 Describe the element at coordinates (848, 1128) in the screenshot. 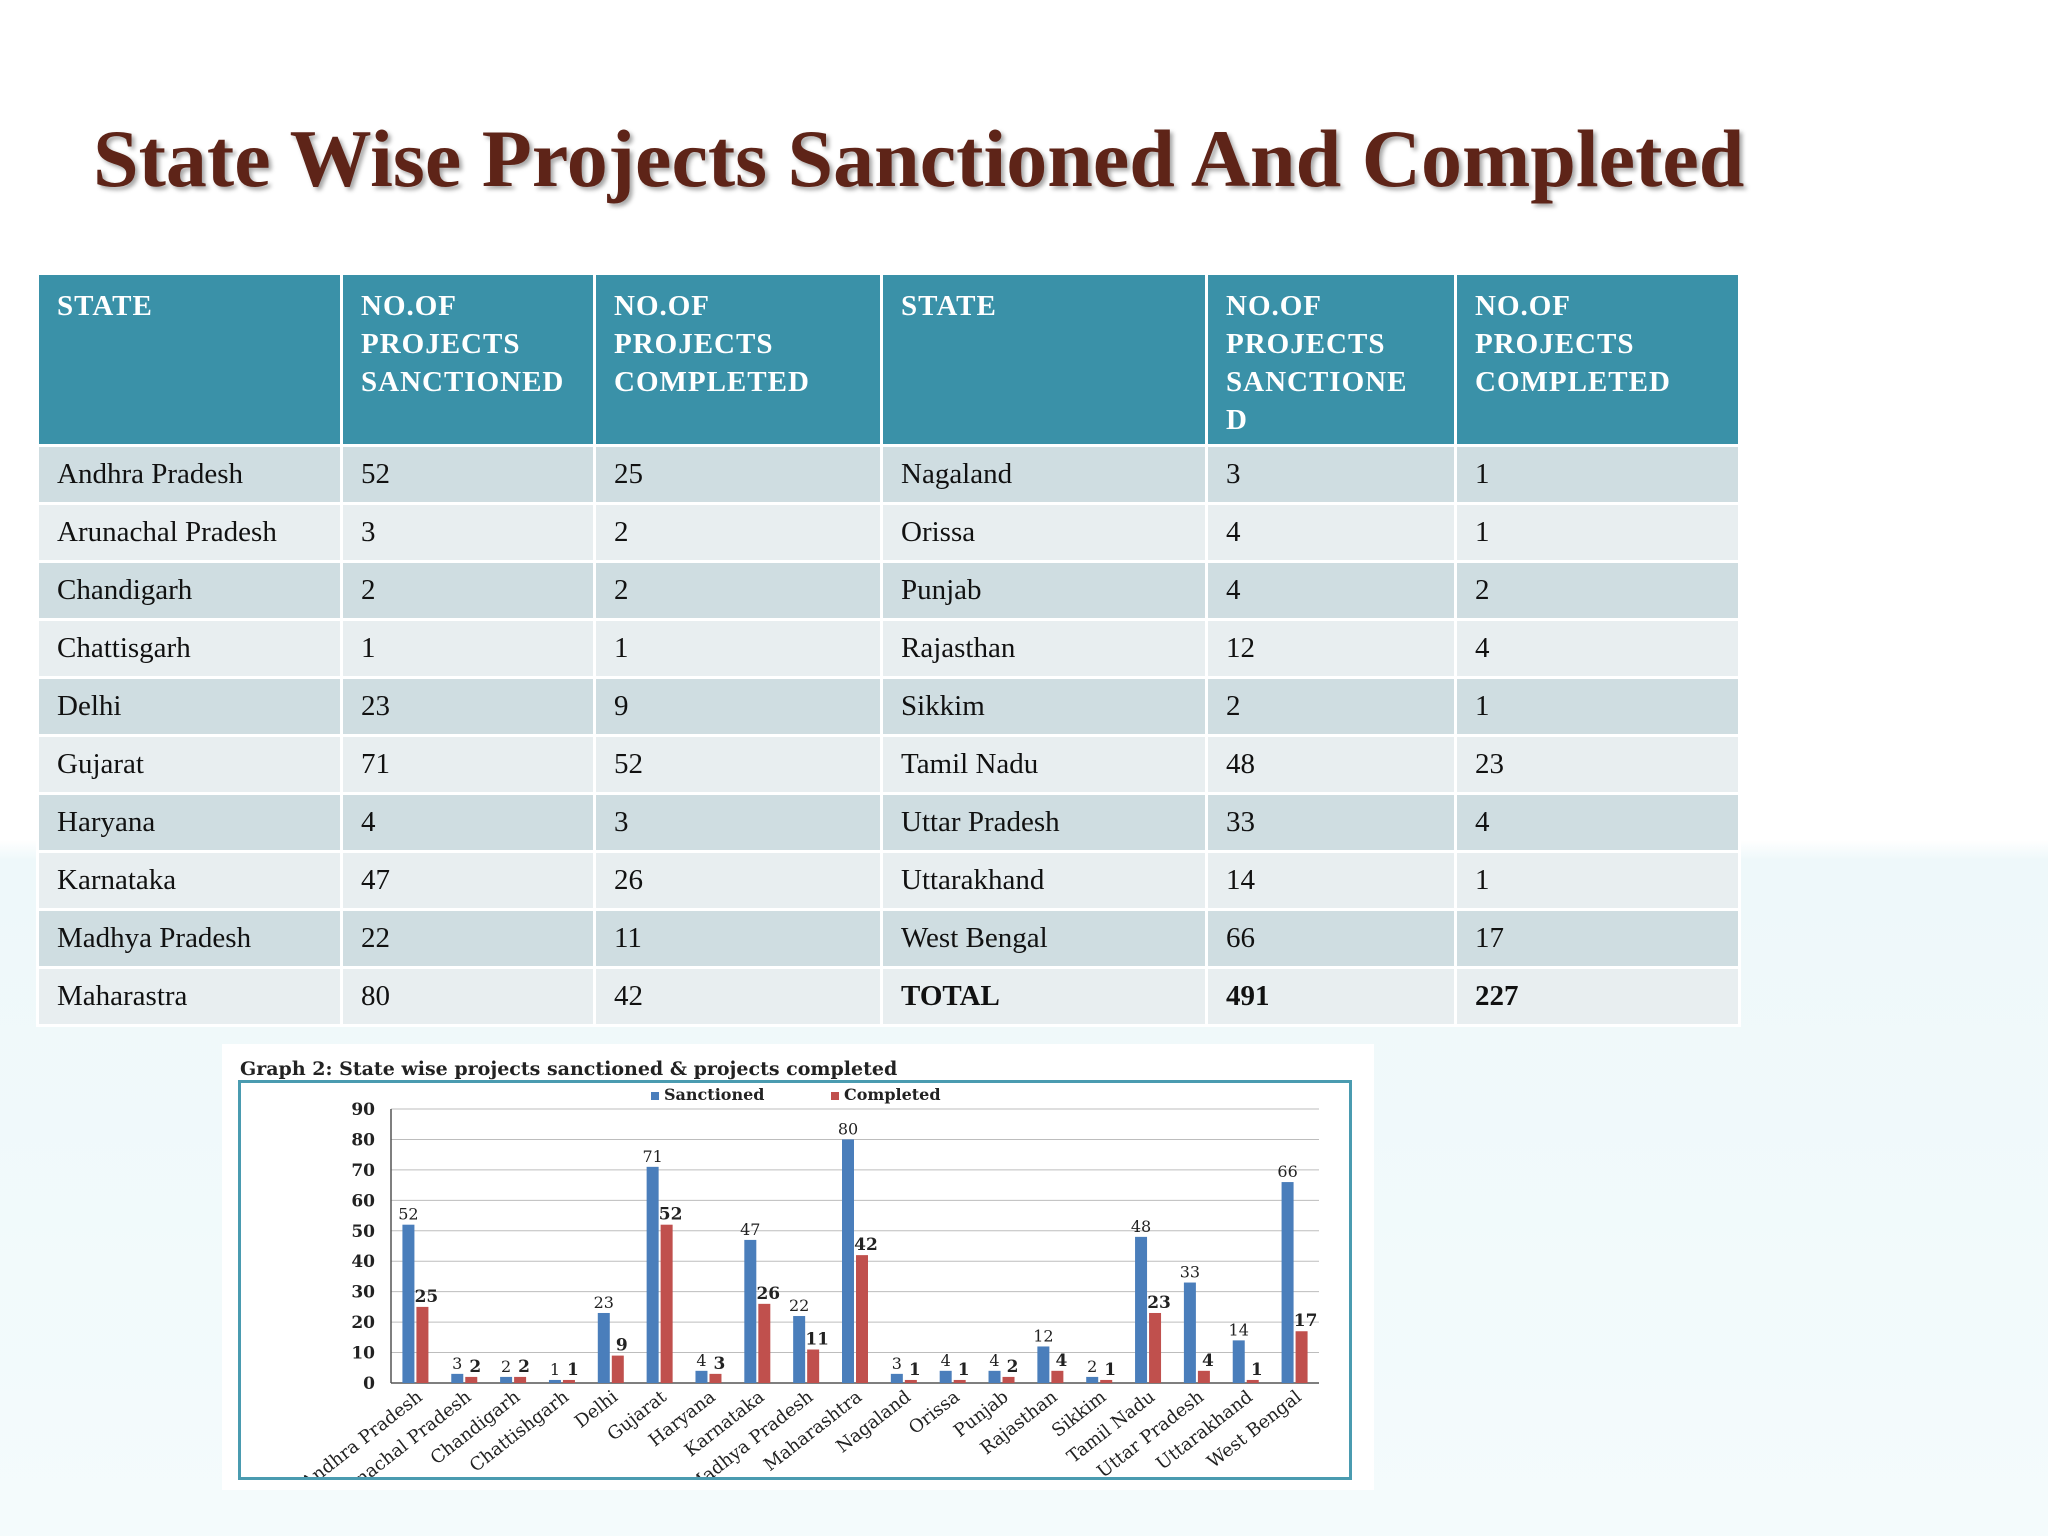

I see `data-label-sanctioned: 80` at that location.